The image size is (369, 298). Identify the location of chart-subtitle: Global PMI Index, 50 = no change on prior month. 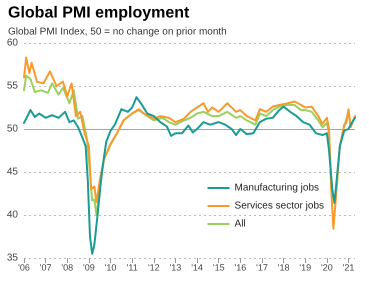
(117, 32).